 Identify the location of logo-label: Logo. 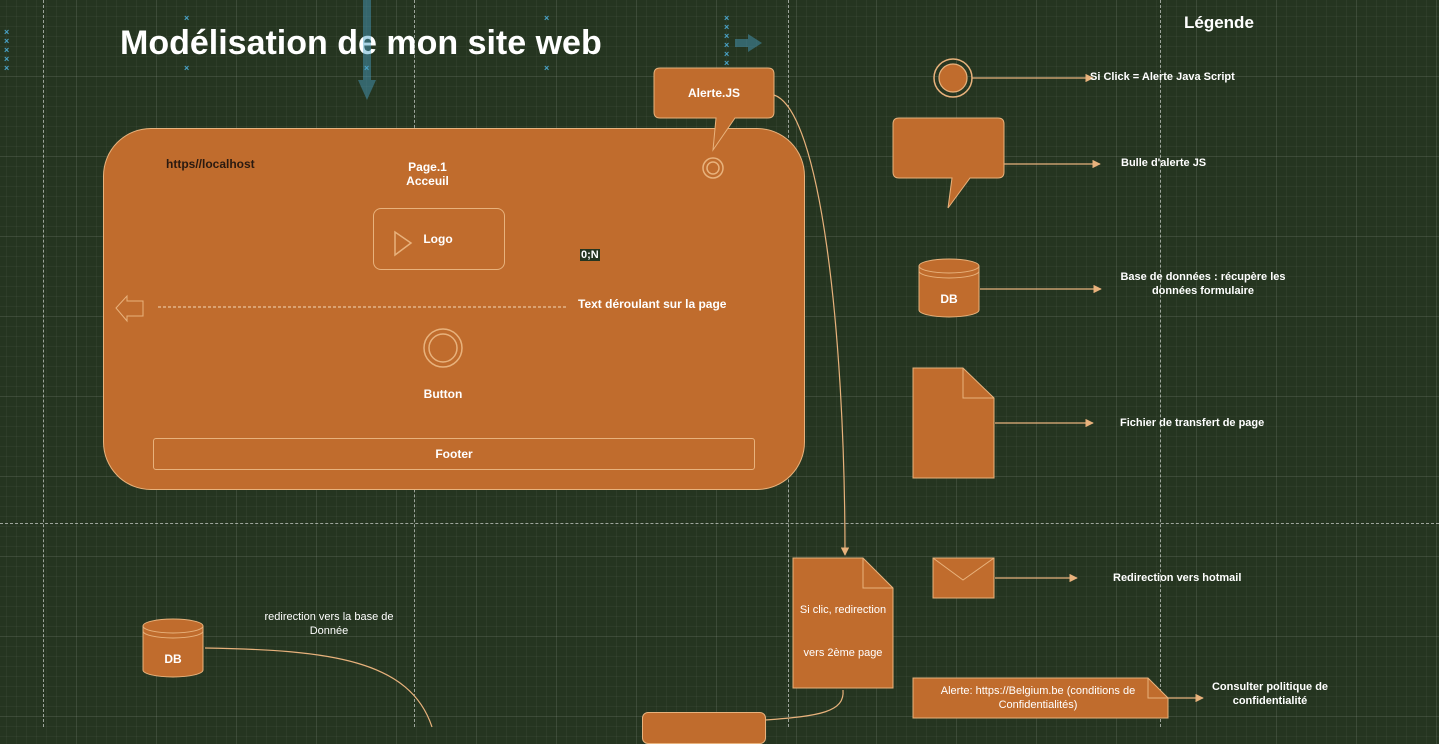
(438, 239).